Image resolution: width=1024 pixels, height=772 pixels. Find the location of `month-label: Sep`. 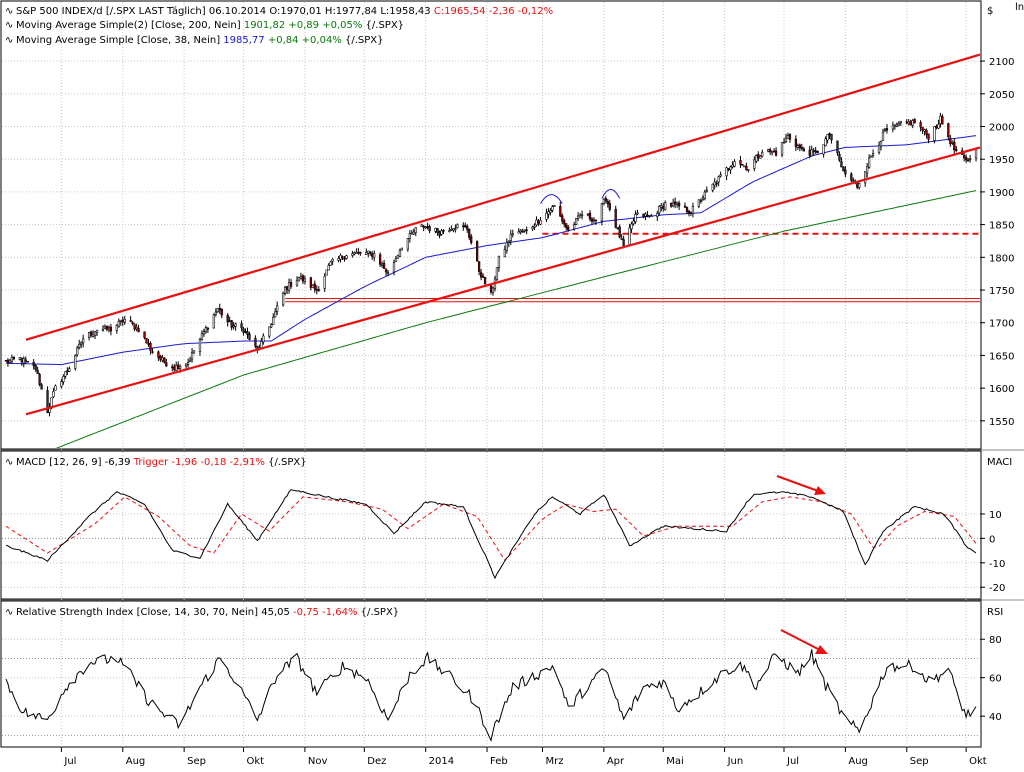

month-label: Sep is located at coordinates (919, 761).